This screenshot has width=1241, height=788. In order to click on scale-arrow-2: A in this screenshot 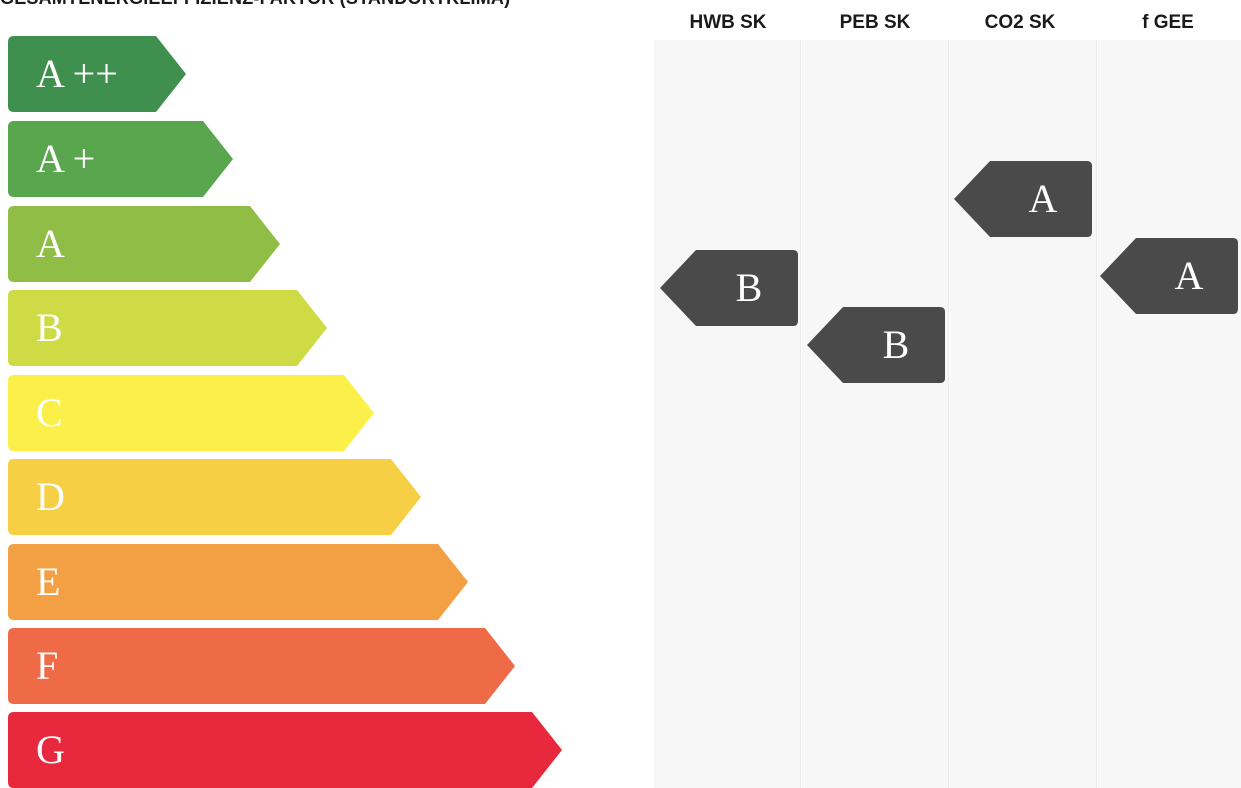, I will do `click(144, 244)`.